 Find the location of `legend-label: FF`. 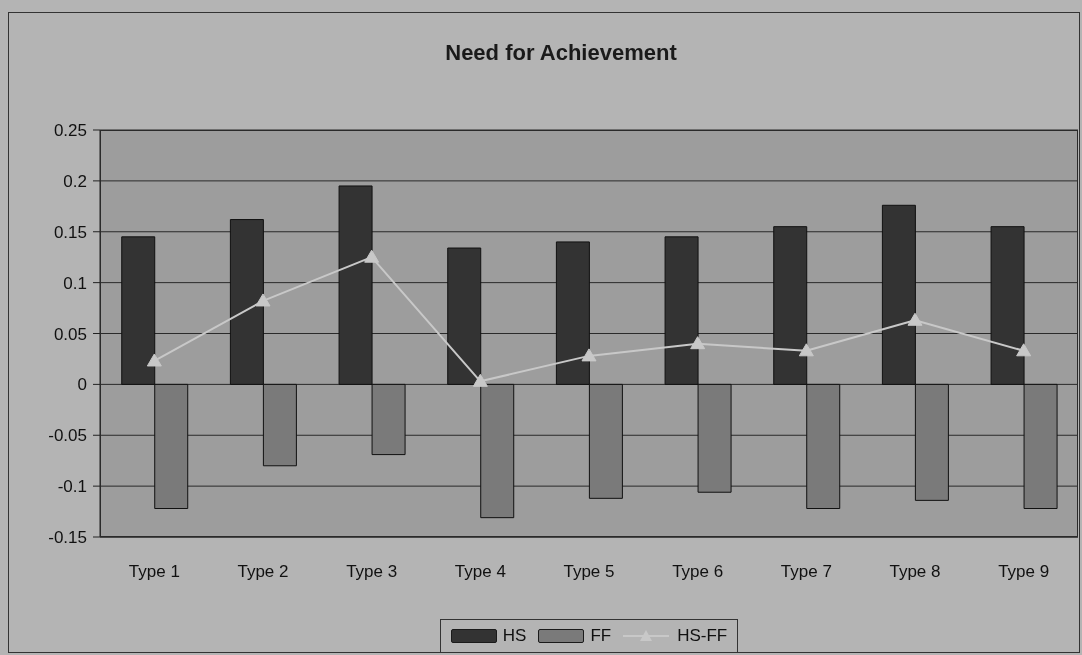

legend-label: FF is located at coordinates (601, 636).